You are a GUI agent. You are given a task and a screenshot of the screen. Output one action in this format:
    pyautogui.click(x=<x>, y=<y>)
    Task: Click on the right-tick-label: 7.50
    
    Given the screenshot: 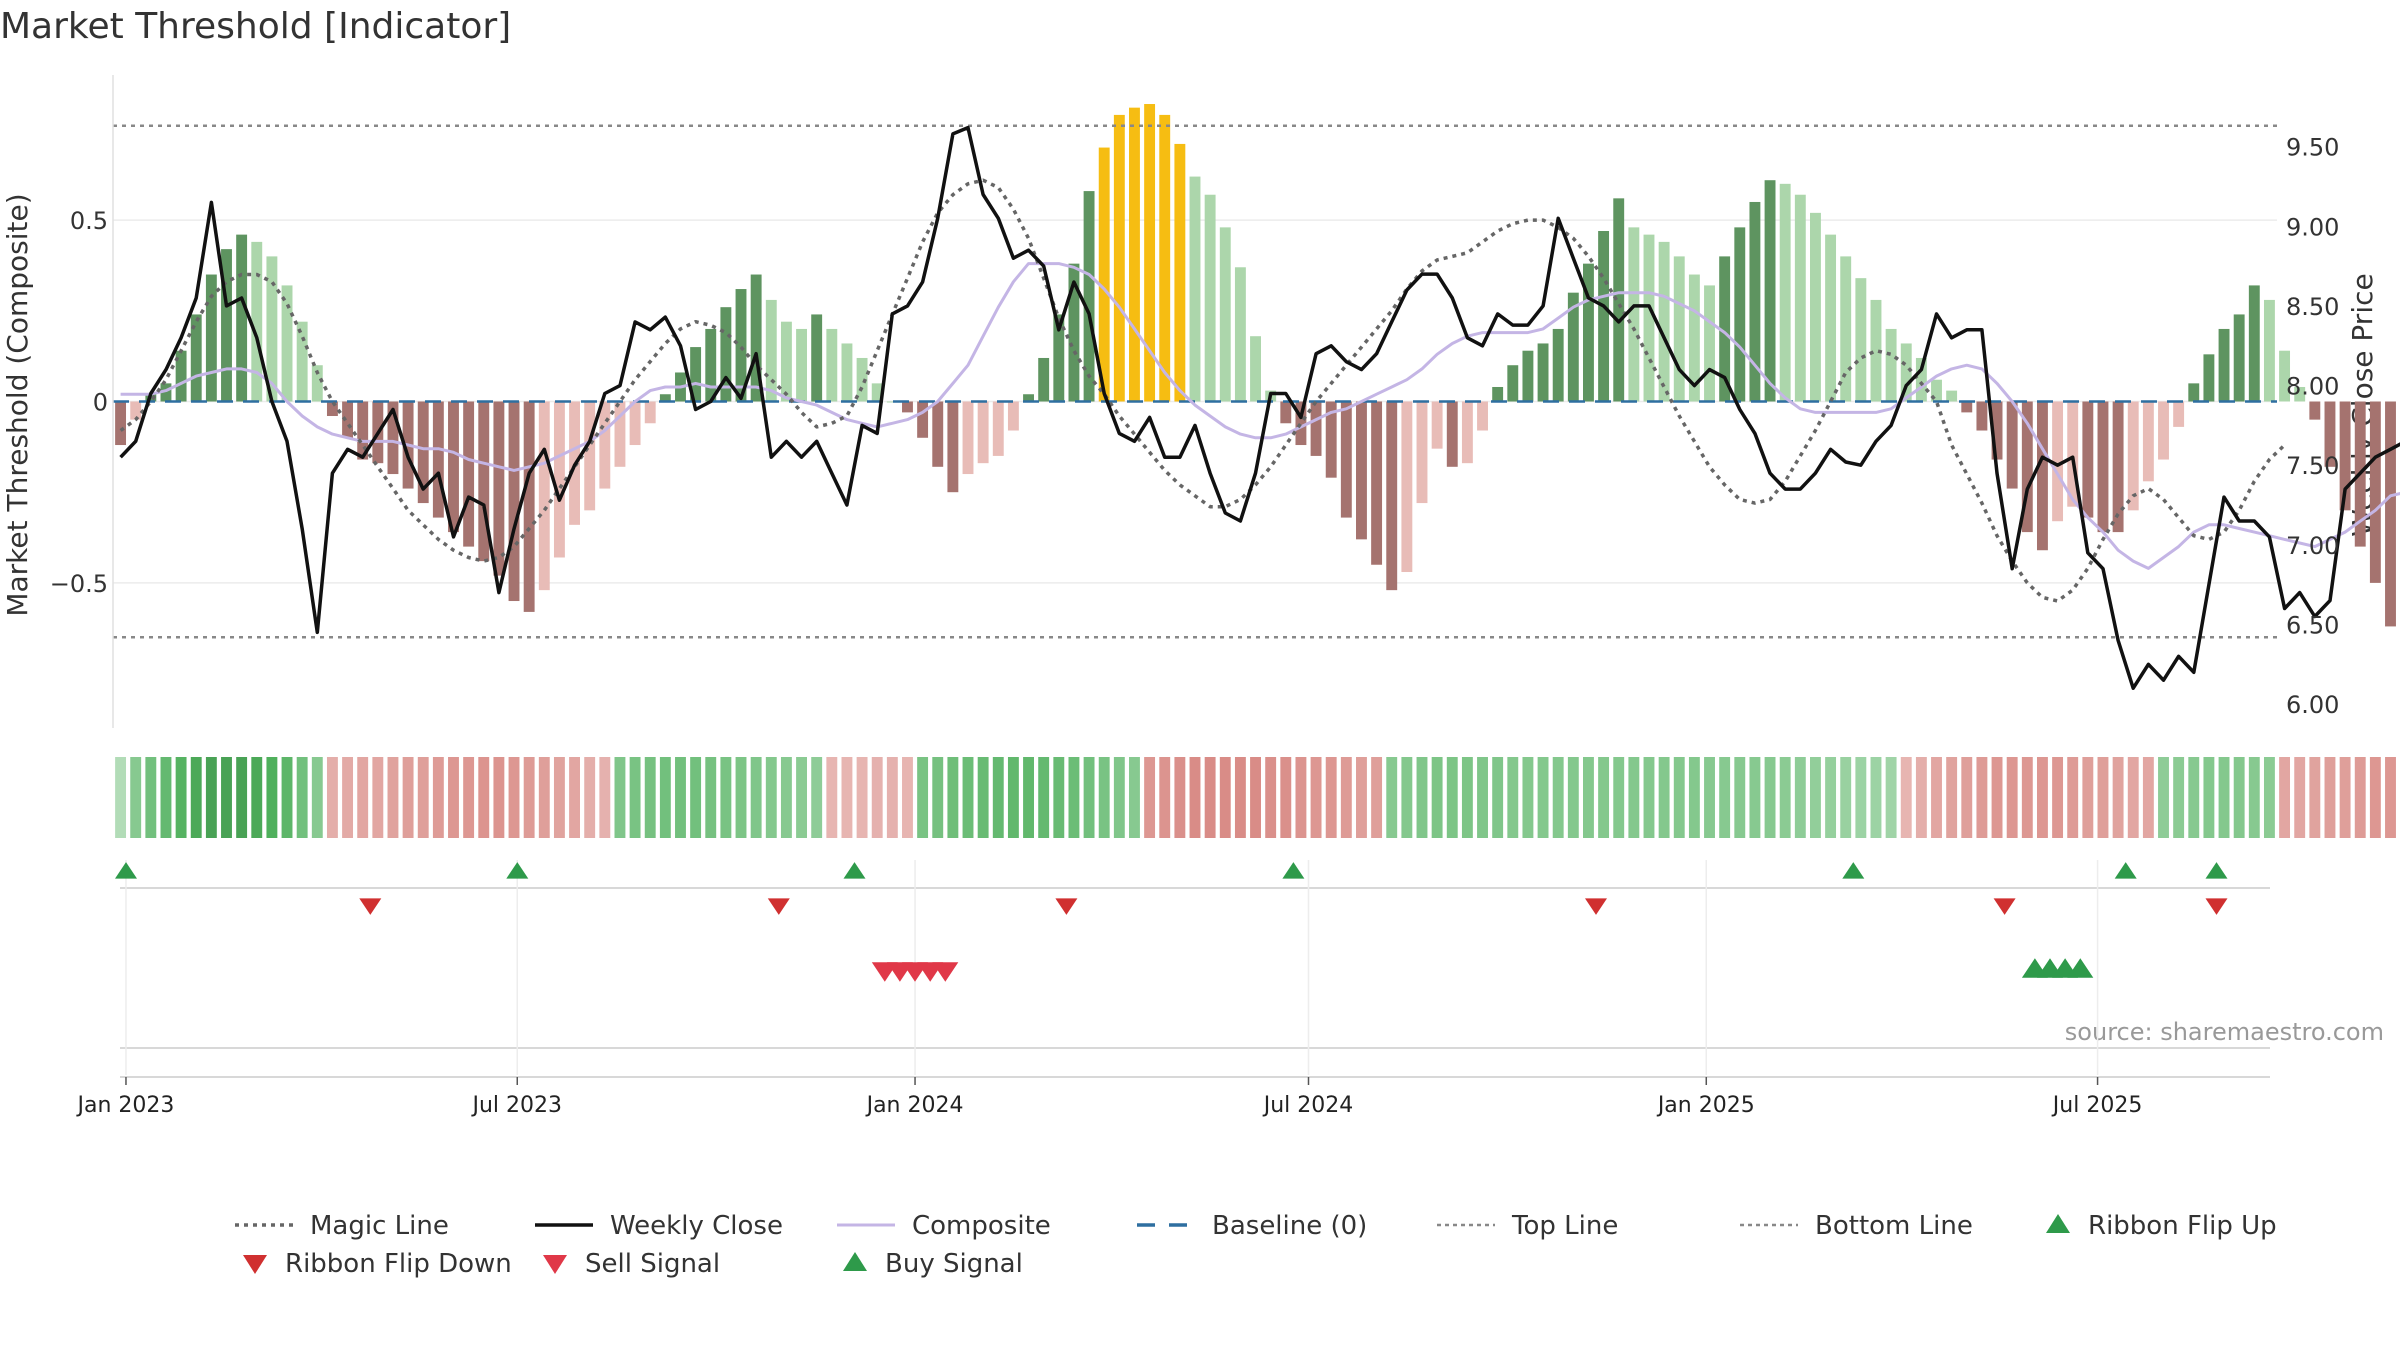 What is the action you would take?
    pyautogui.click(x=2312, y=466)
    